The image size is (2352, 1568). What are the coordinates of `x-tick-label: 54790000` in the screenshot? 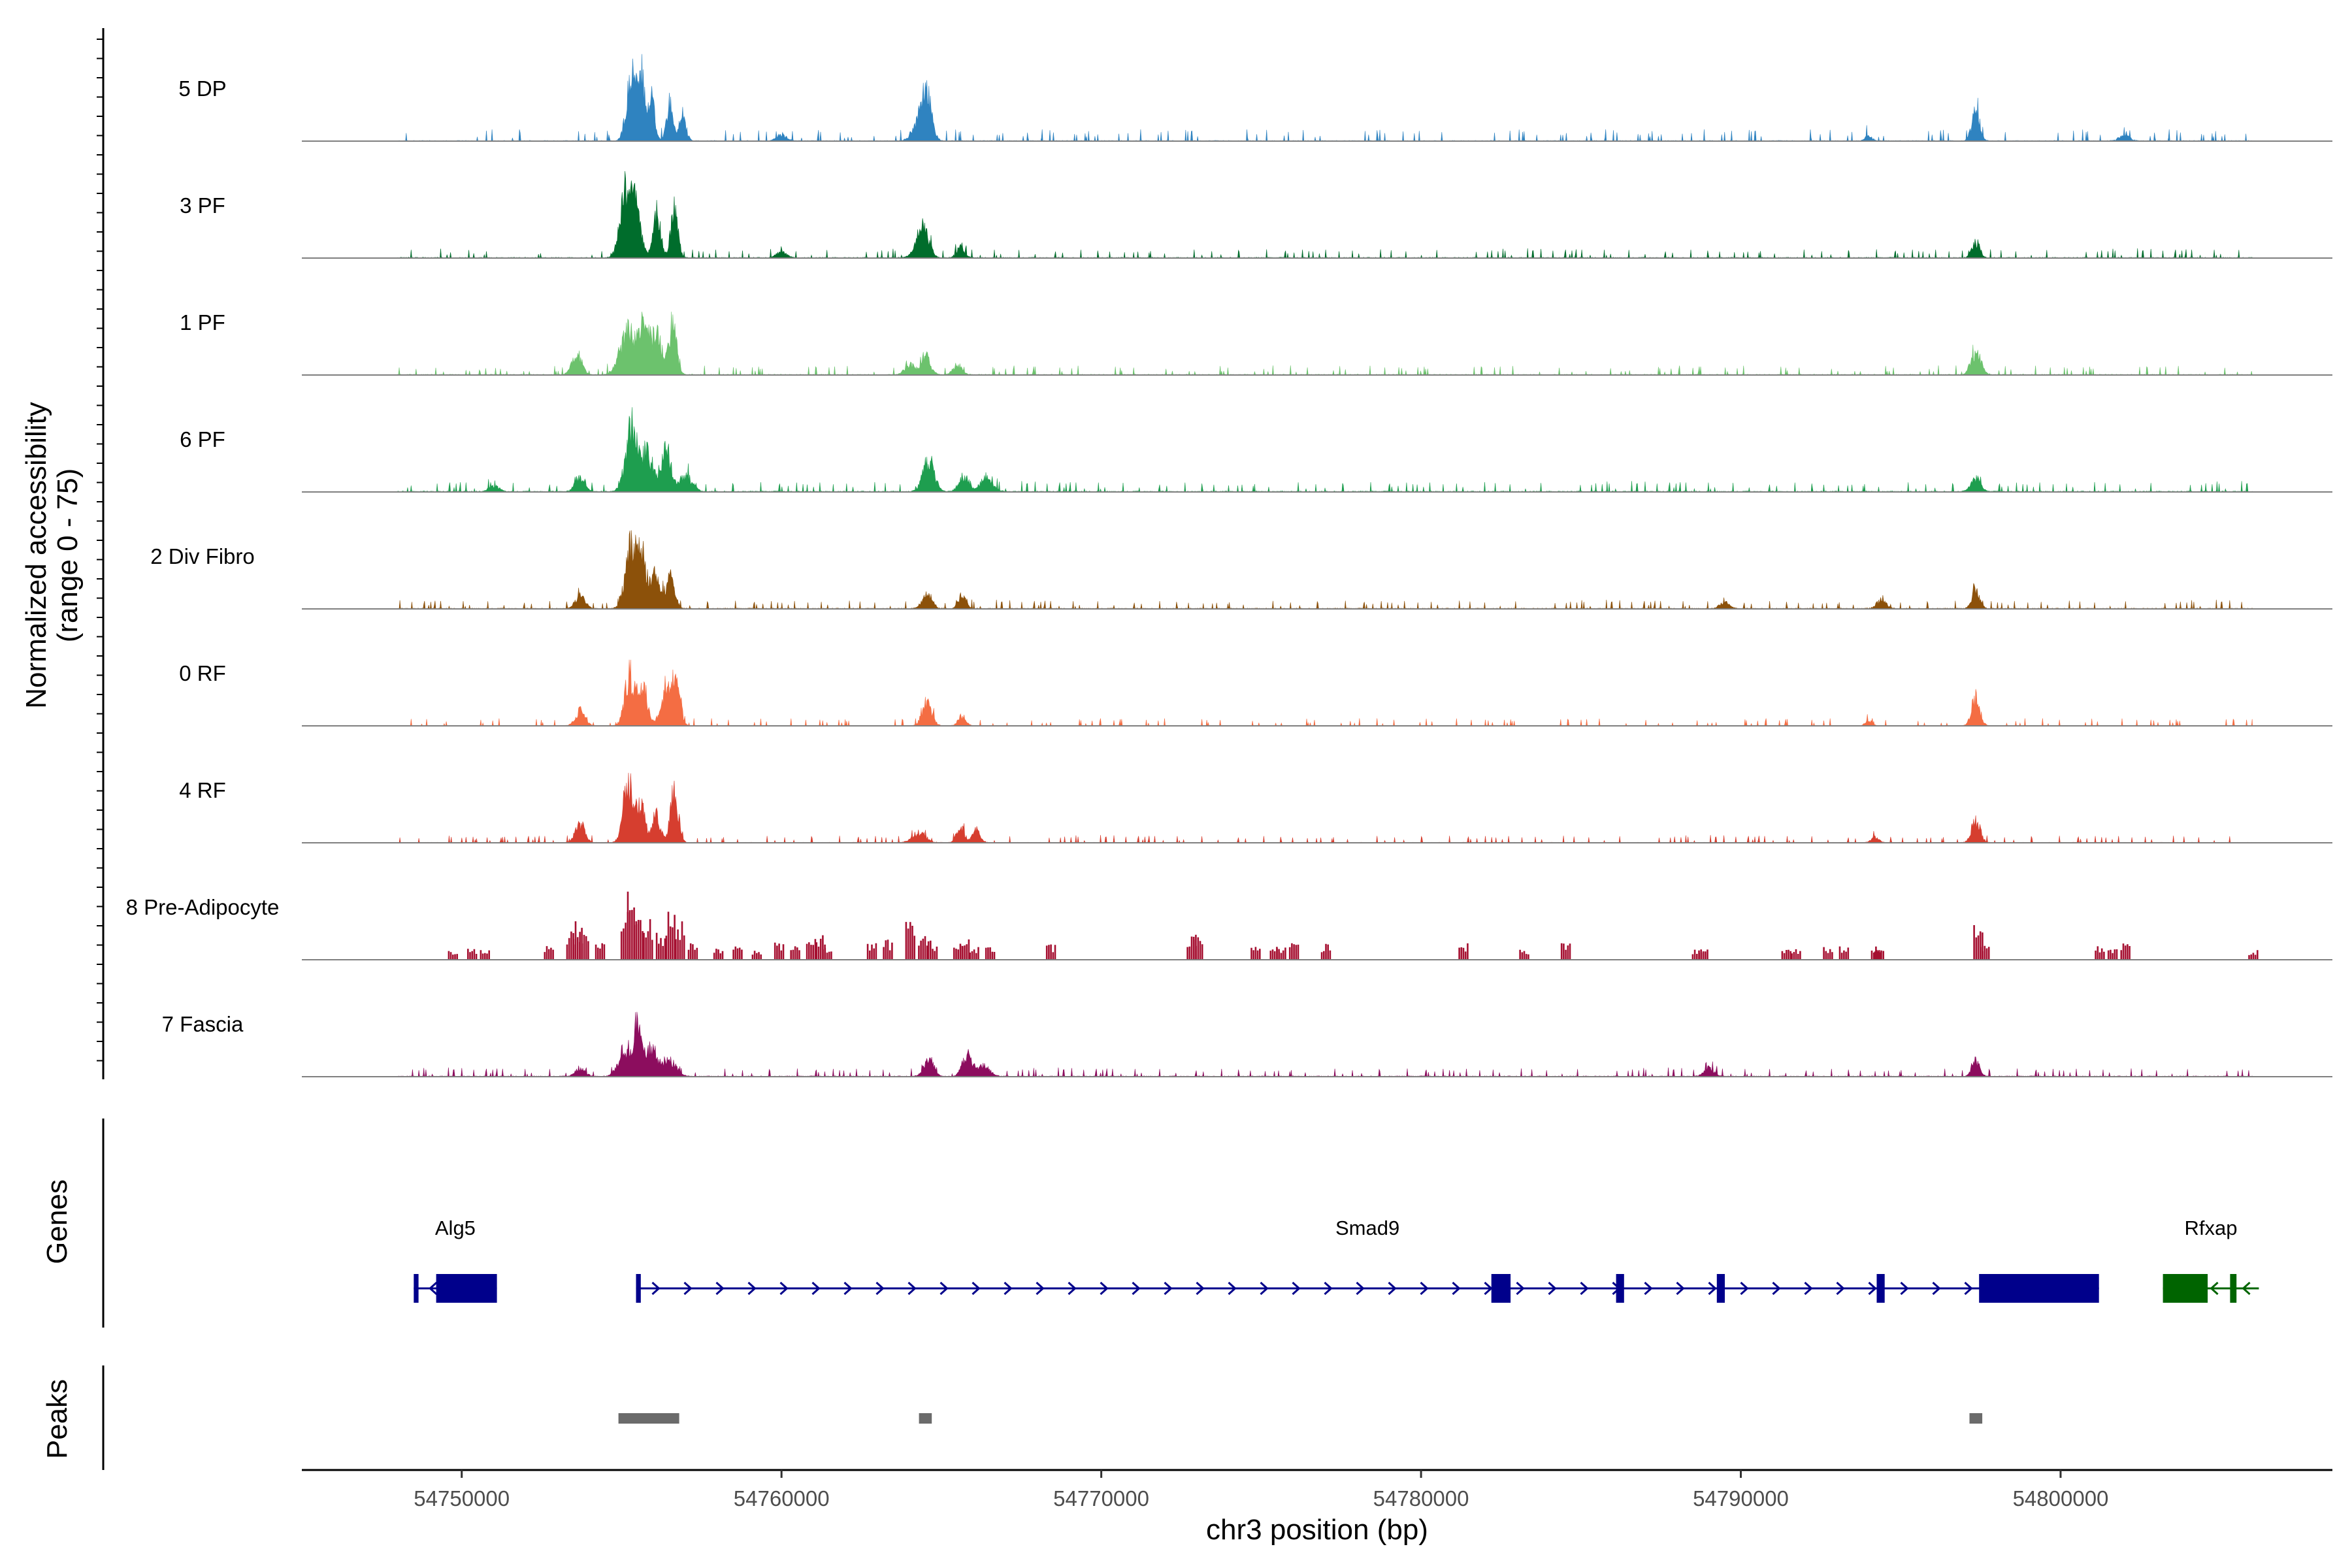 It's located at (1741, 1498).